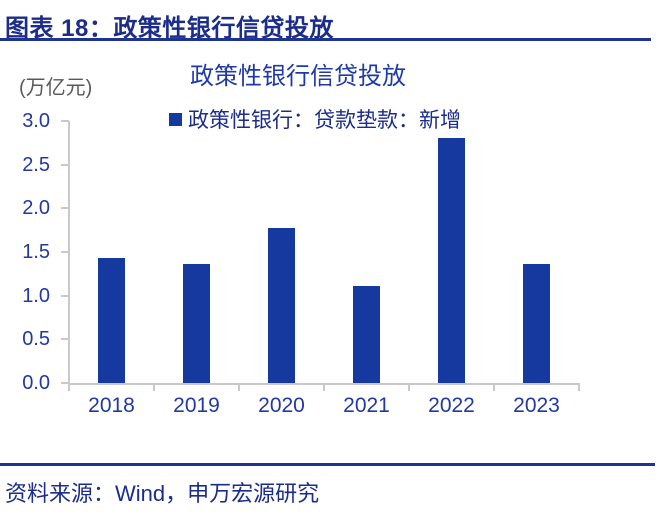 Image resolution: width=660 pixels, height=523 pixels. What do you see at coordinates (366, 405) in the screenshot?
I see `x-tick-label: 2021` at bounding box center [366, 405].